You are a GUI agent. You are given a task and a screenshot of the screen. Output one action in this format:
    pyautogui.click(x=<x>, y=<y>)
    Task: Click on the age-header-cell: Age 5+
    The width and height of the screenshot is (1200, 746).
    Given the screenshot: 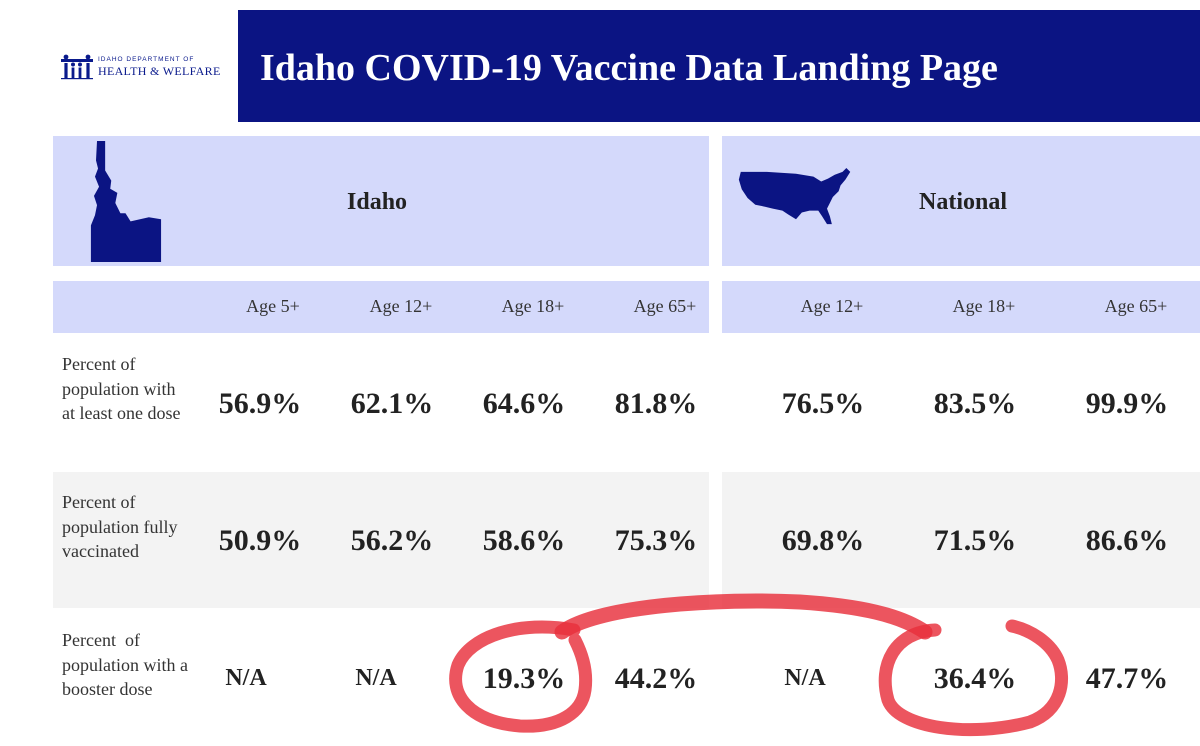 What is the action you would take?
    pyautogui.click(x=273, y=306)
    